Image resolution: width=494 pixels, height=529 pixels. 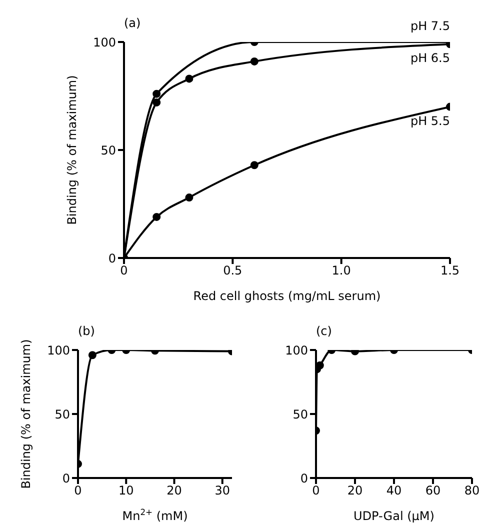 What do you see at coordinates (433, 491) in the screenshot?
I see `x-tick-label: 60` at bounding box center [433, 491].